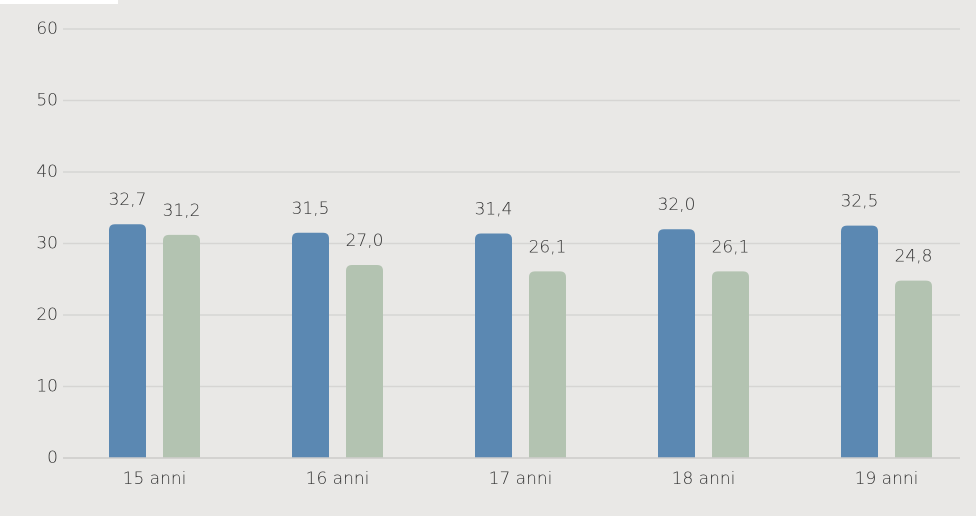  What do you see at coordinates (47, 101) in the screenshot?
I see `y-tick-label: 50` at bounding box center [47, 101].